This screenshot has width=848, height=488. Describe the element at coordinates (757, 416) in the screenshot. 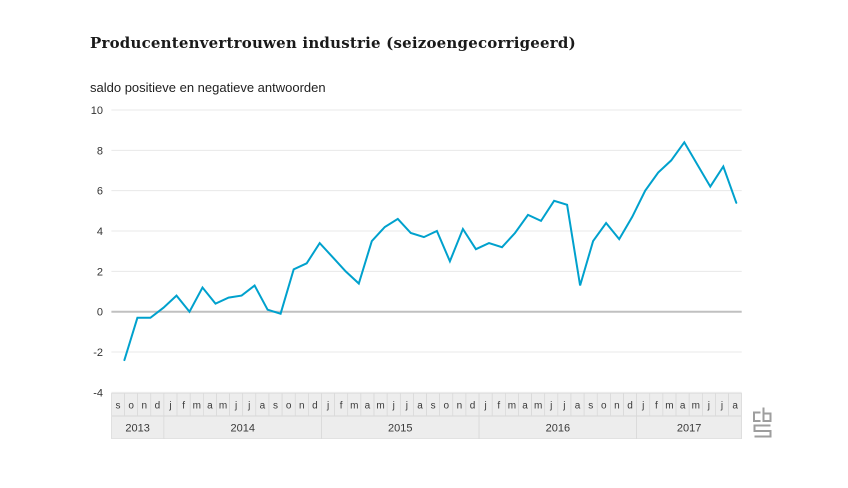

I see `cbs-logo-letter-c` at that location.